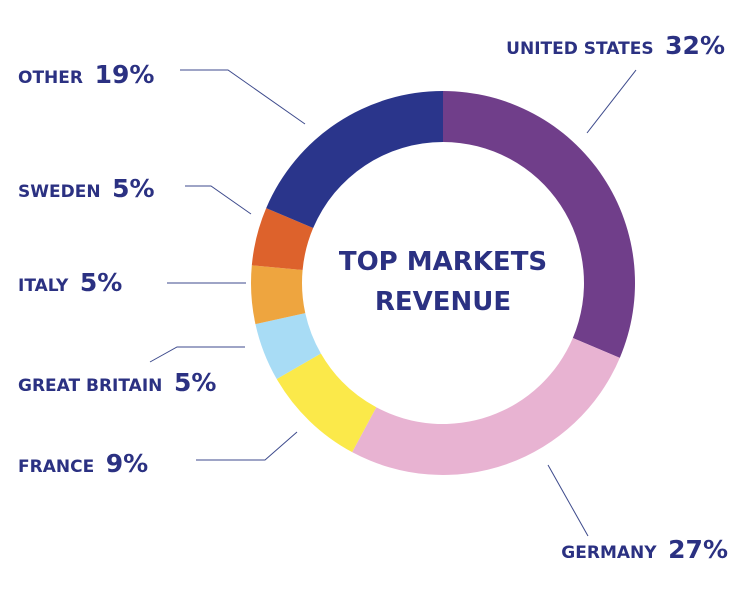  Describe the element at coordinates (90, 386) in the screenshot. I see `label-great-britain-name: GREAT BRITAIN` at that location.